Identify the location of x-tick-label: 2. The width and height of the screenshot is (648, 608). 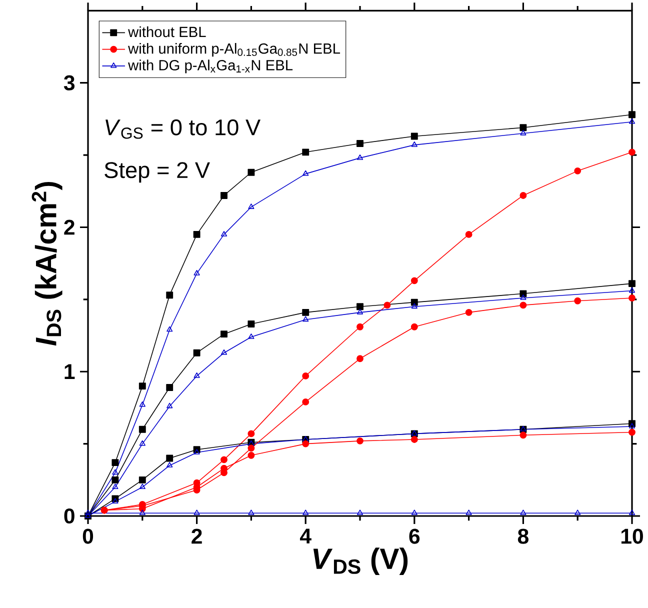
(197, 536).